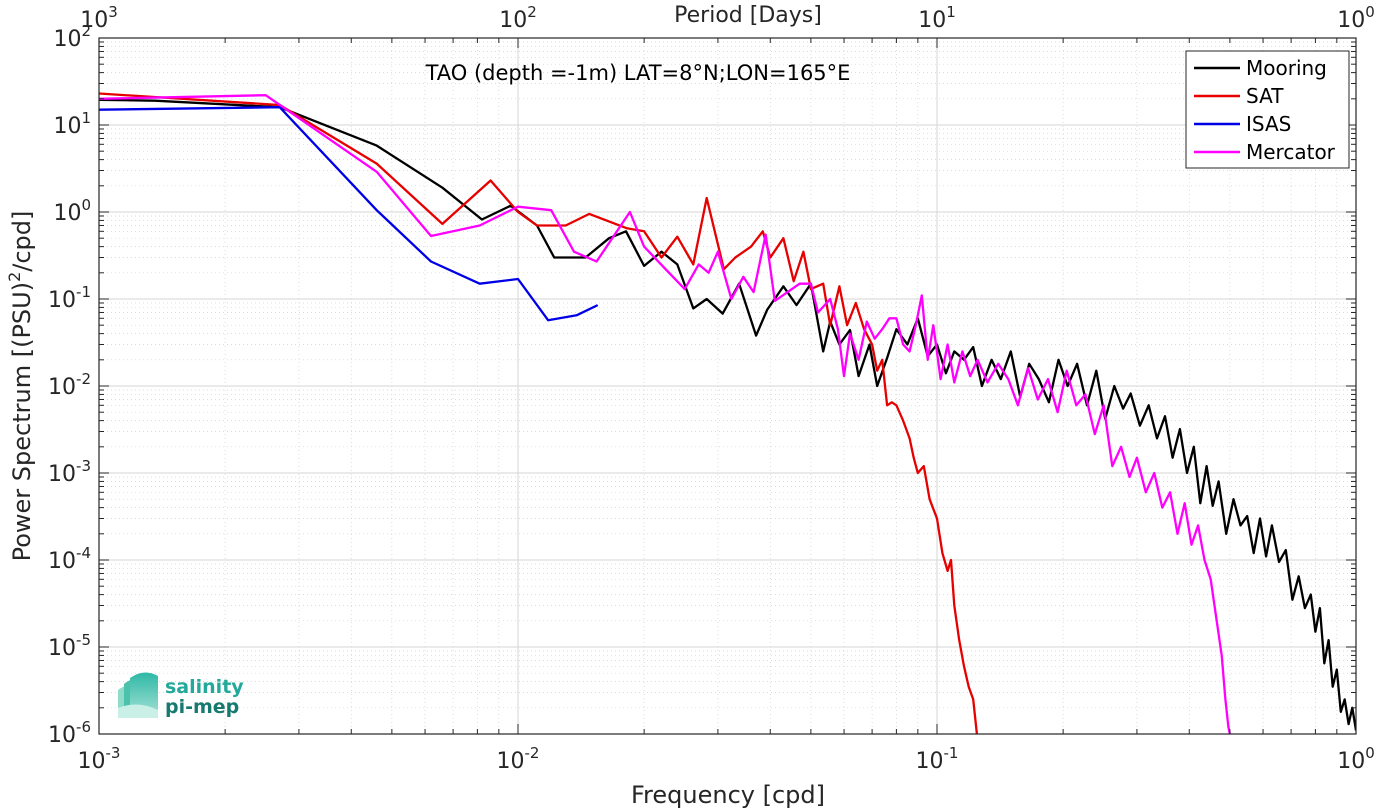 This screenshot has width=1383, height=809. I want to click on y-tick-exp: 1, so click(86, 118).